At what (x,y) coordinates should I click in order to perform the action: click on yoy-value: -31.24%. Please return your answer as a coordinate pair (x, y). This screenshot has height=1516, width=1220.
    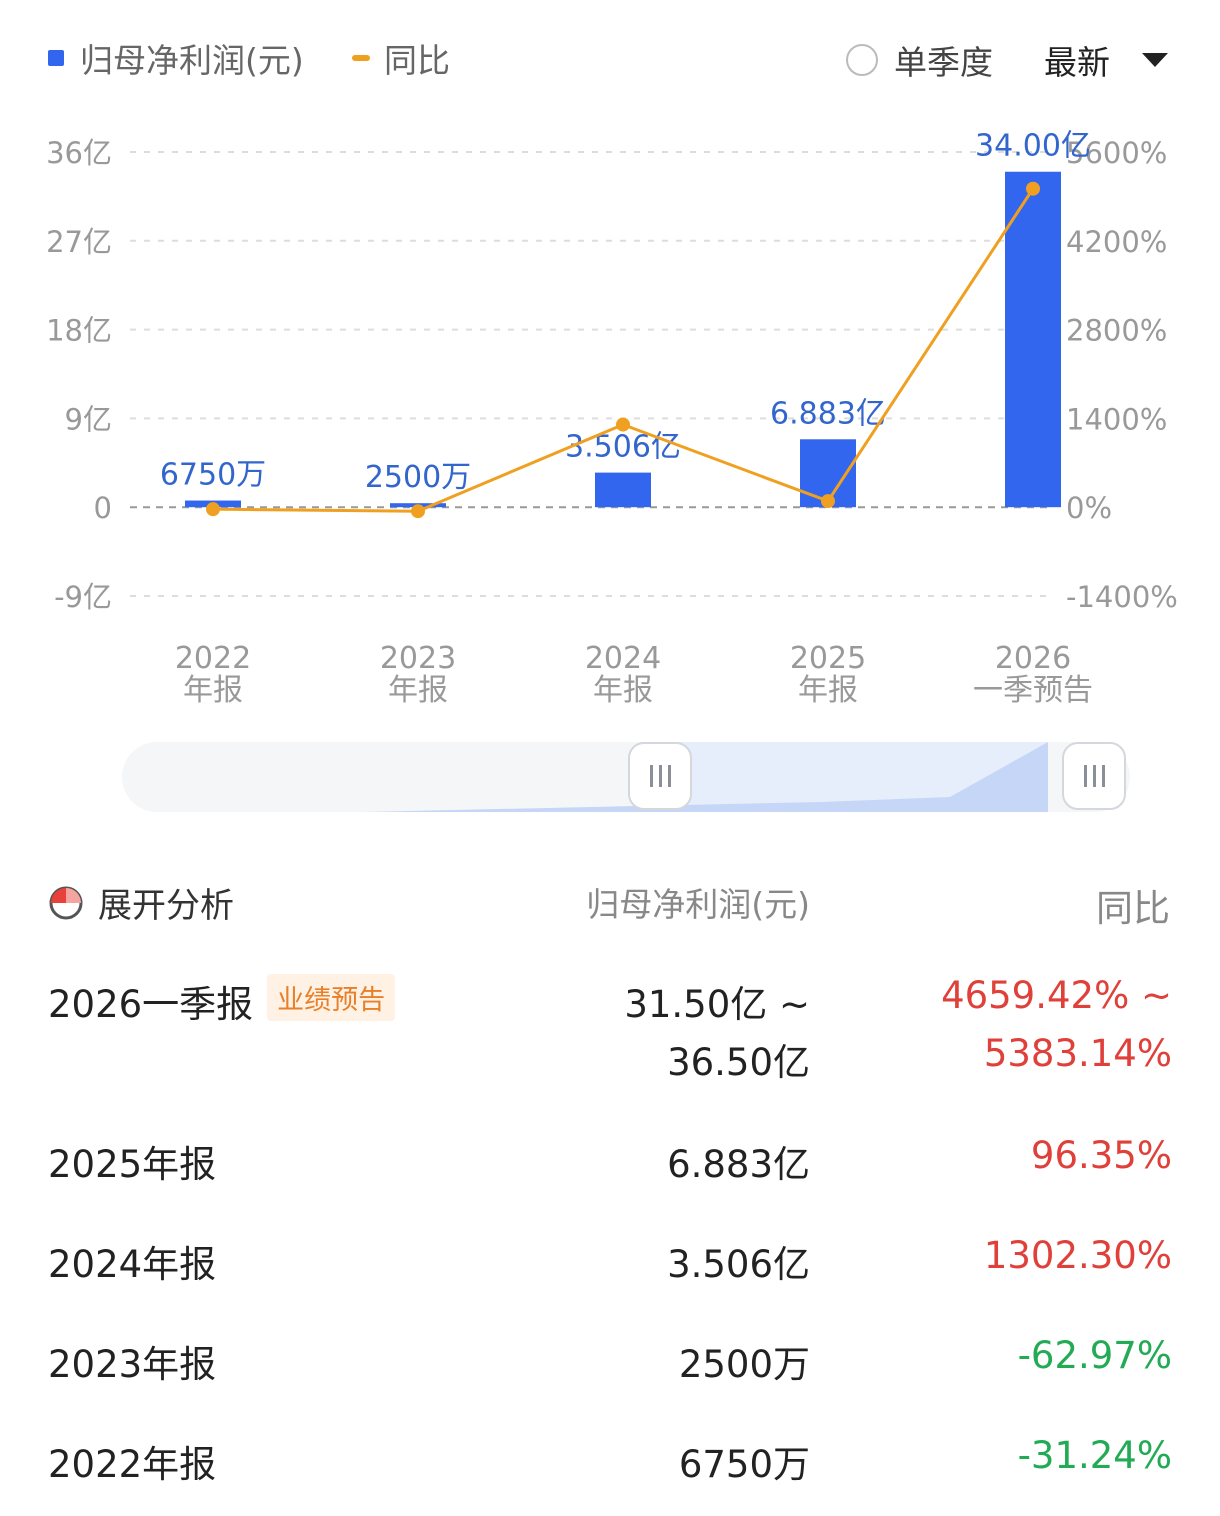
    Looking at the image, I should click on (1094, 1455).